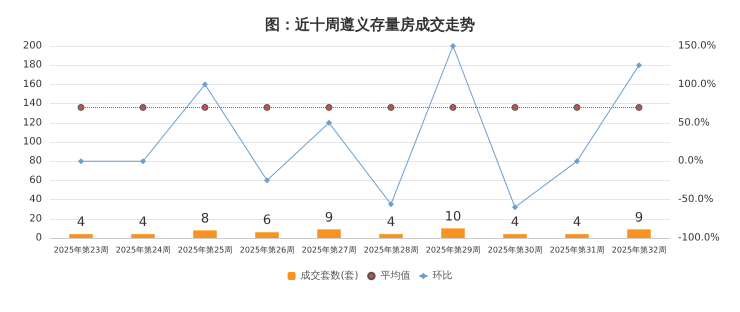 Image resolution: width=740 pixels, height=312 pixels. Describe the element at coordinates (35, 200) in the screenshot. I see `y-tick-label: 40` at that location.